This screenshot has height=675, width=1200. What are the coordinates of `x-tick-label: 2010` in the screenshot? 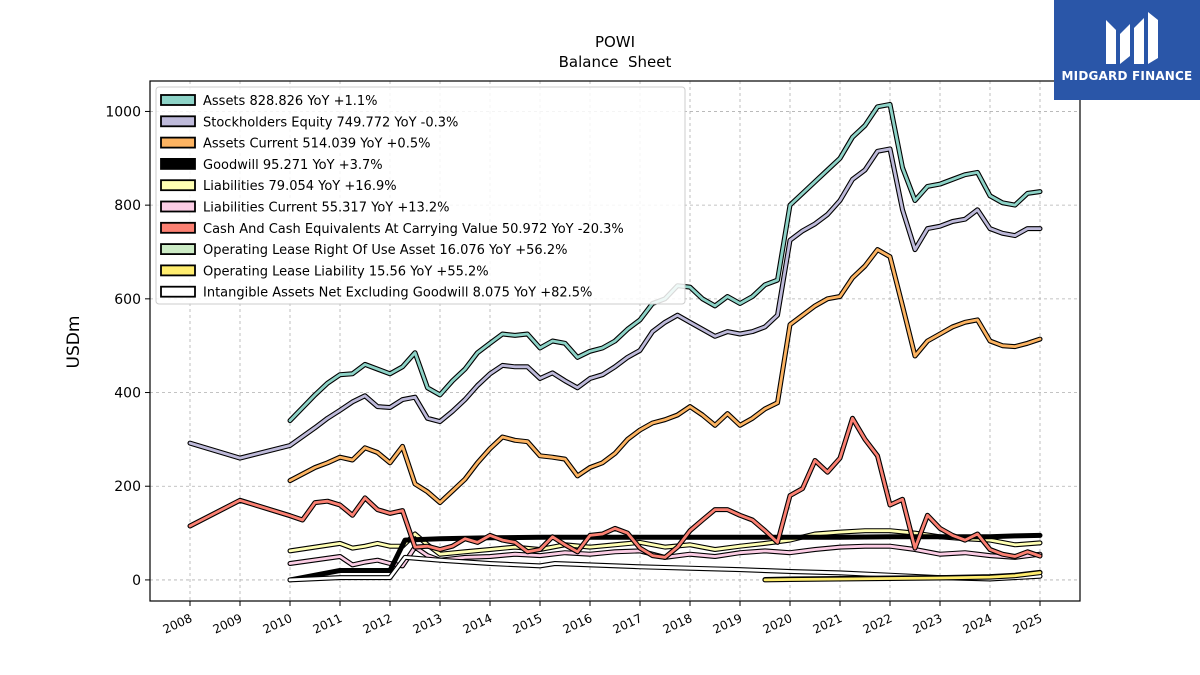 It's located at (278, 624).